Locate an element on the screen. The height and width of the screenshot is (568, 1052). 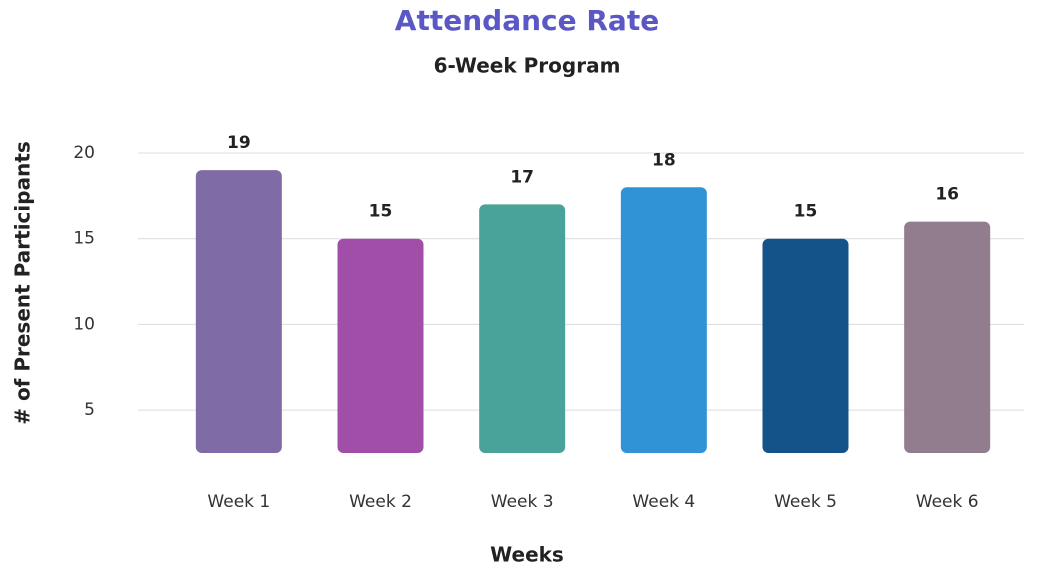
x-tick-label: Week 5 is located at coordinates (805, 502).